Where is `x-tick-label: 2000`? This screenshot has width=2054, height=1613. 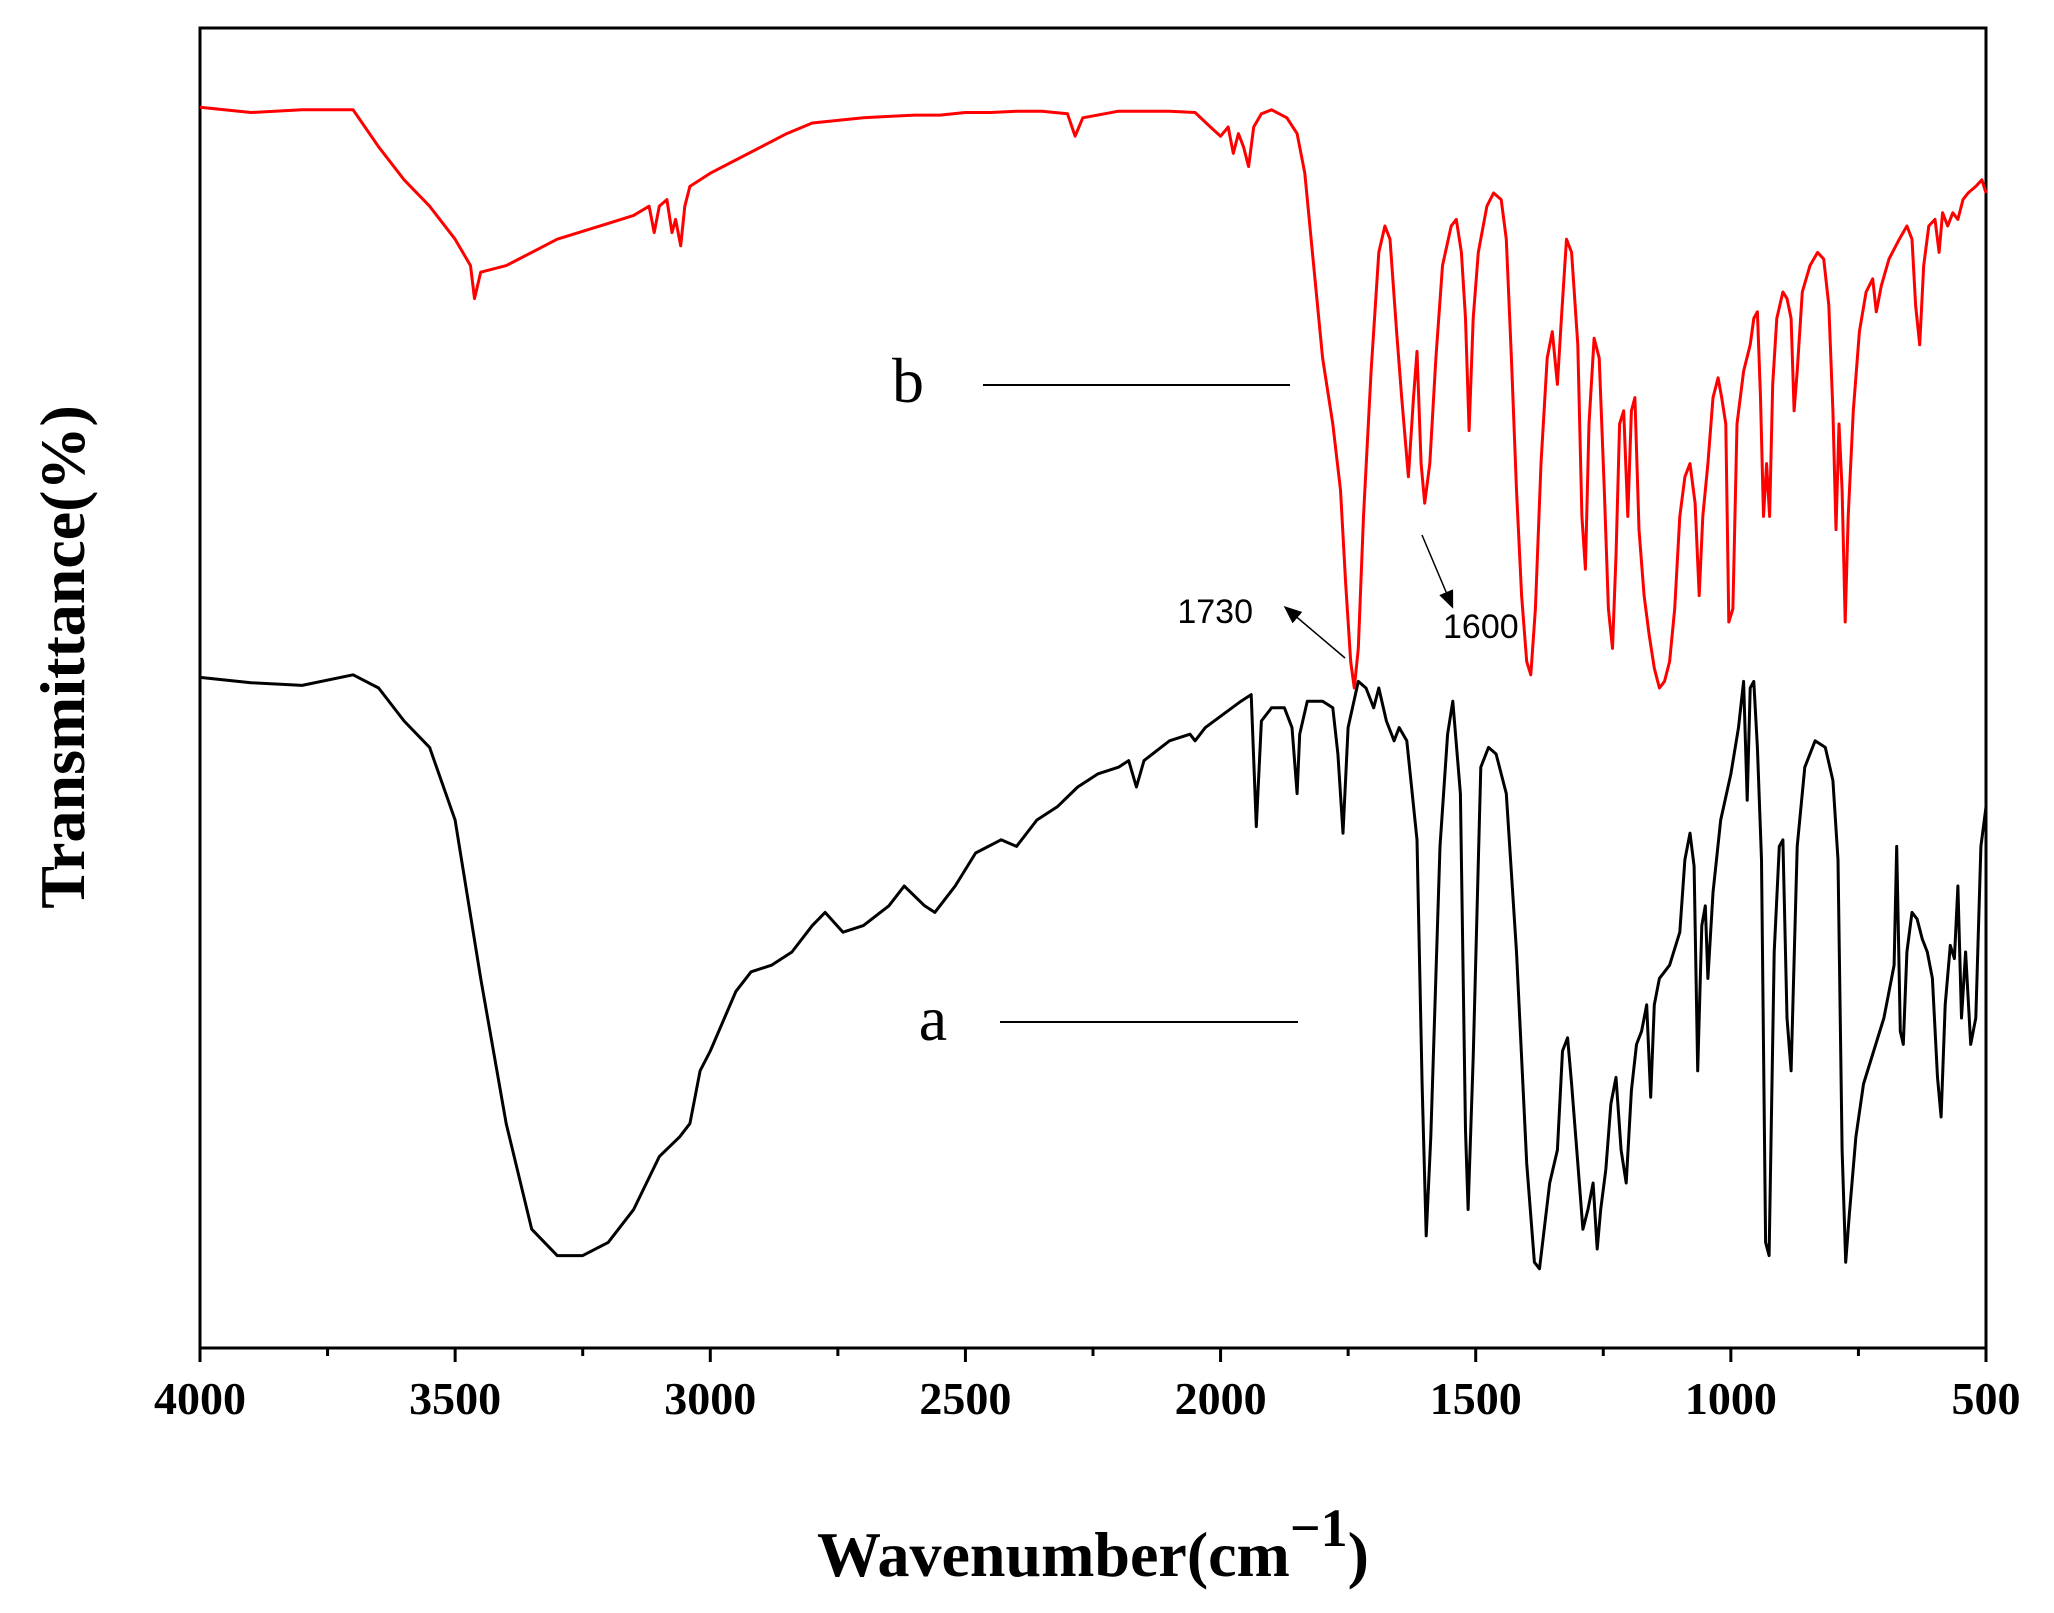
x-tick-label: 2000 is located at coordinates (1221, 1398).